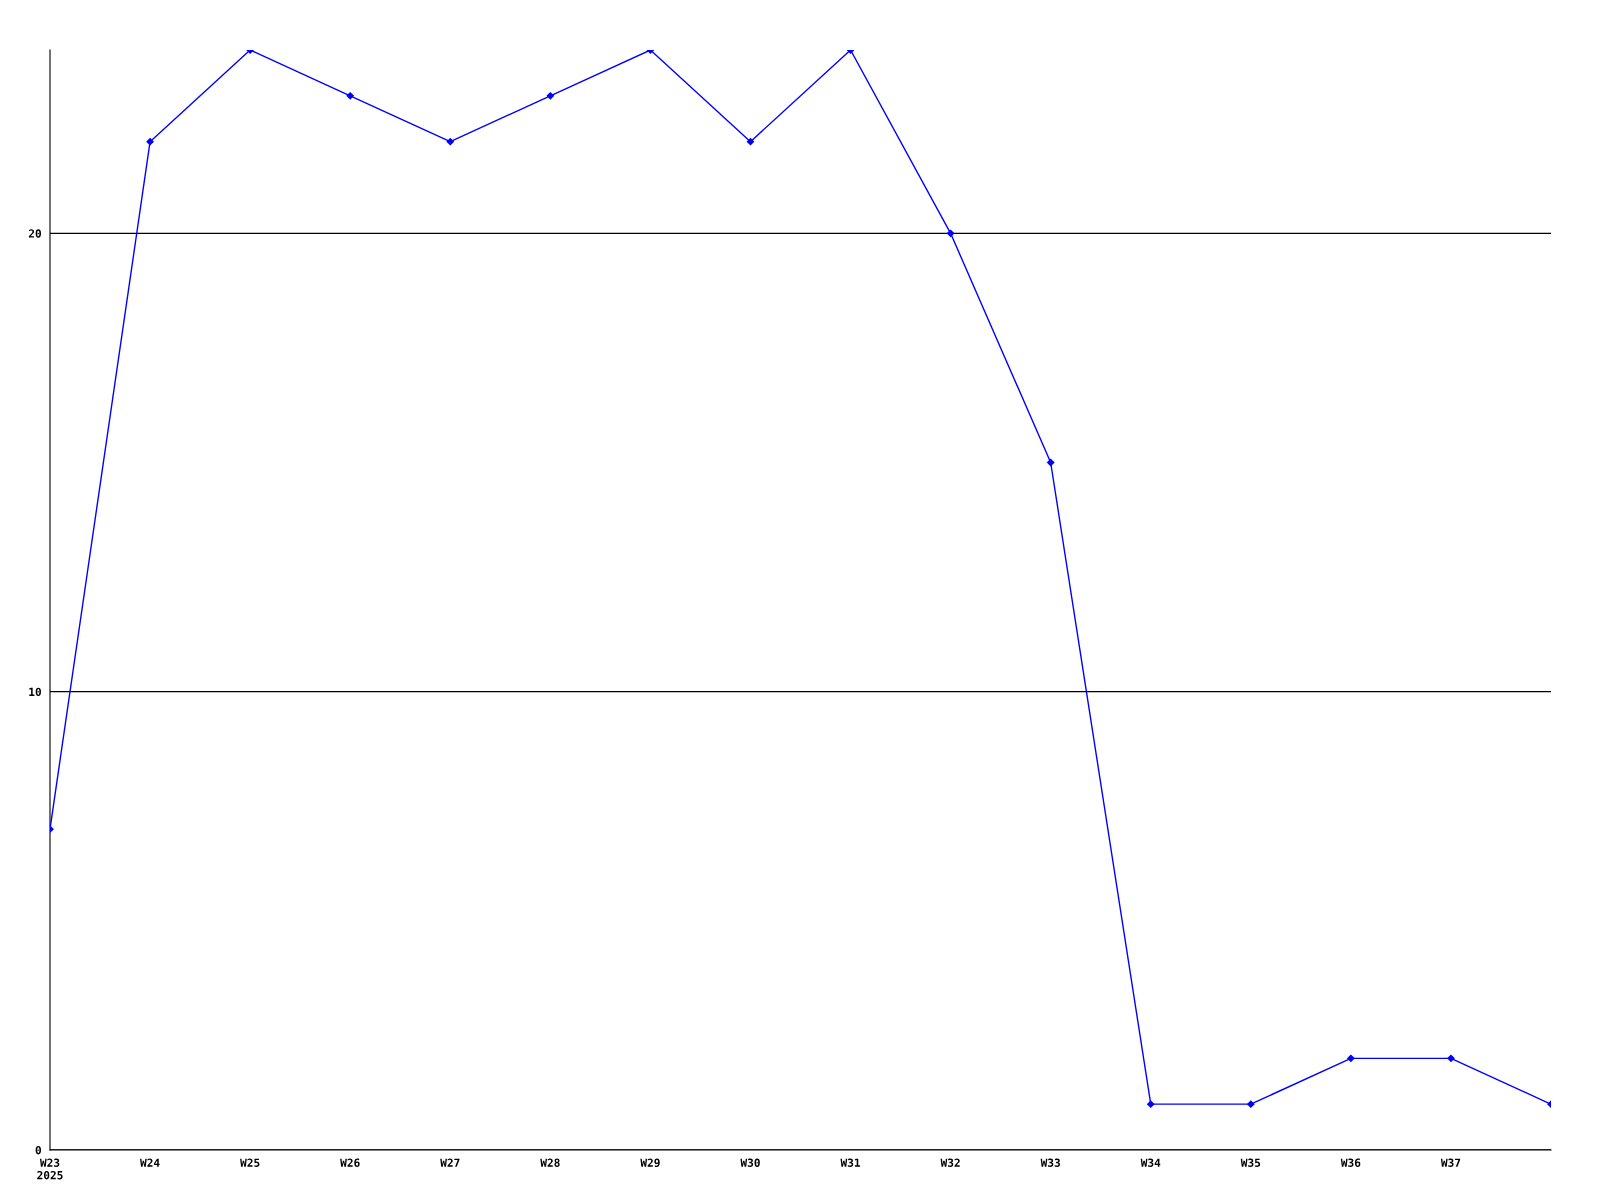  I want to click on x-tick-label: W27, so click(450, 1162).